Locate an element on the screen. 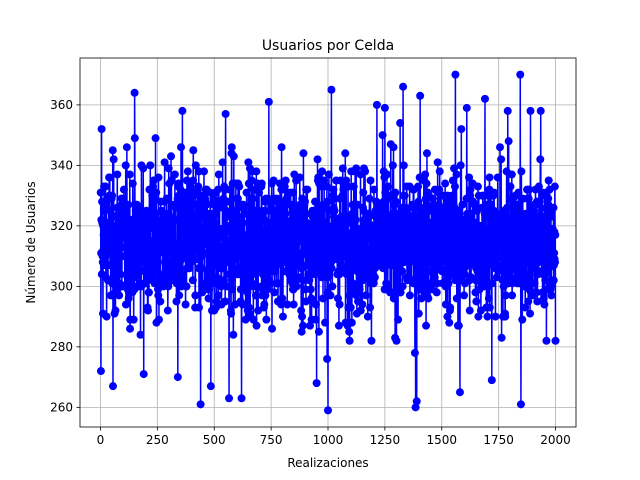  y-axis-label: Número de Usuarios is located at coordinates (31, 242).